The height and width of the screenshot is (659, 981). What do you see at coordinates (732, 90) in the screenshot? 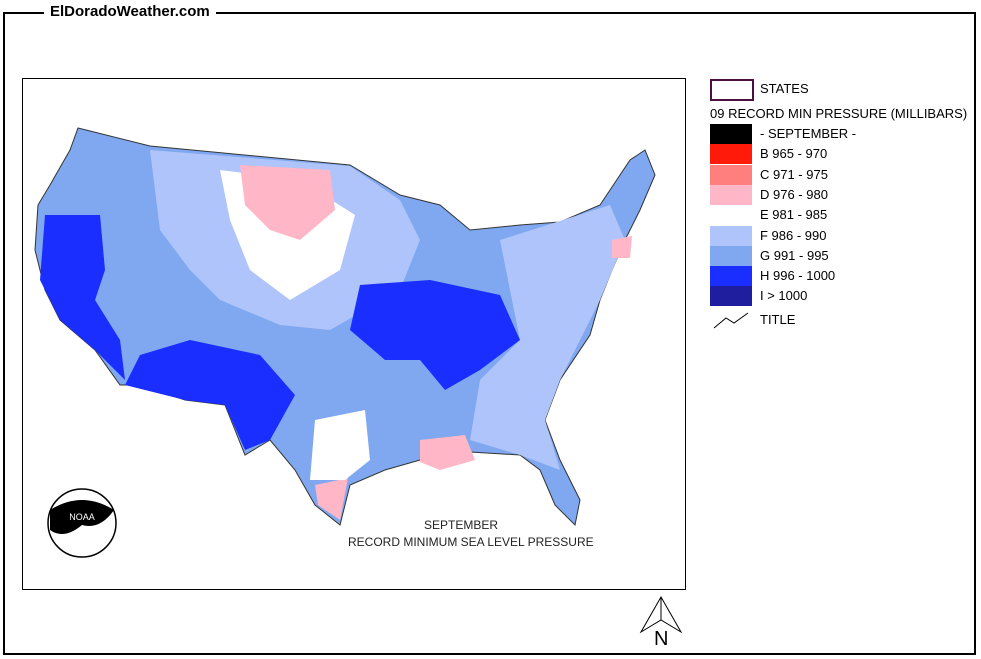
I see `states-swatch` at bounding box center [732, 90].